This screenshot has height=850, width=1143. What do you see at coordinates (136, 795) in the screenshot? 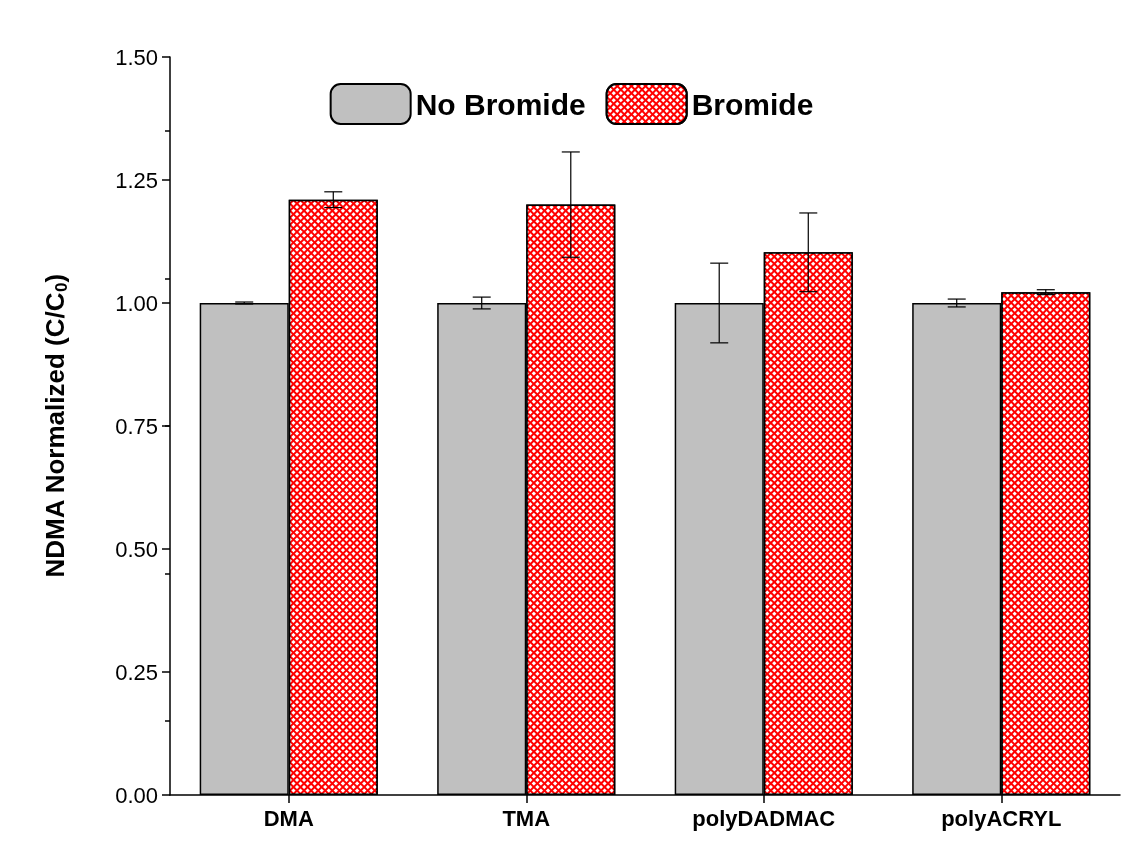
I see `y-tick-label: 0.00` at bounding box center [136, 795].